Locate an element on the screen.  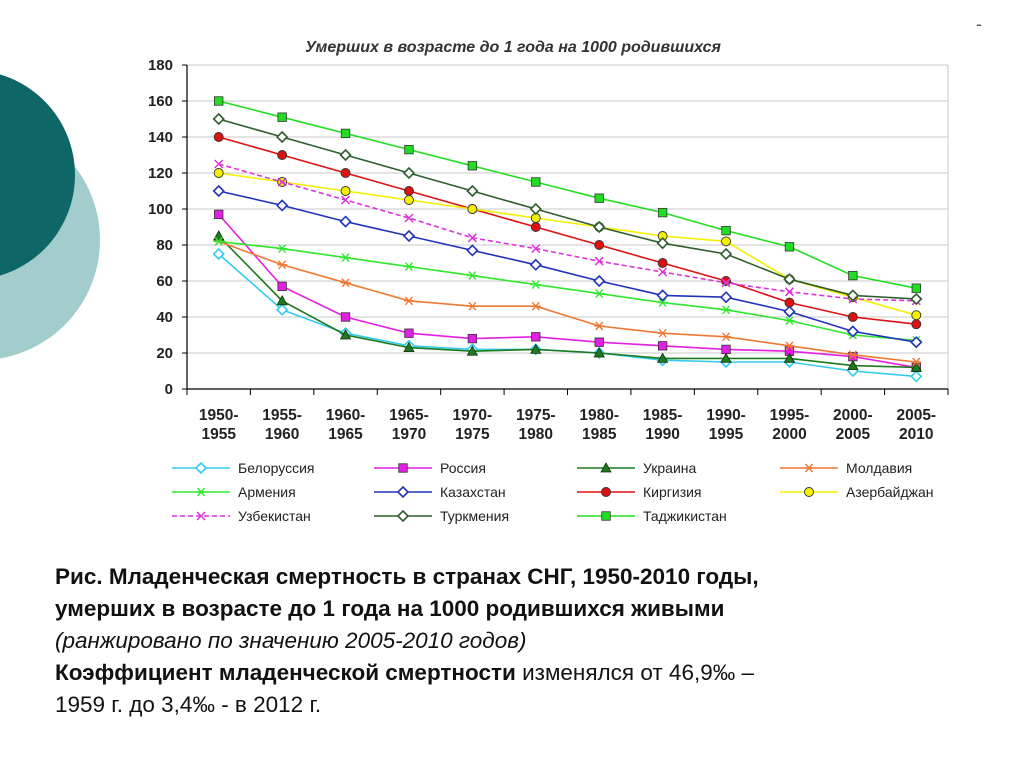
y-tick-label: 0 is located at coordinates (169, 389).